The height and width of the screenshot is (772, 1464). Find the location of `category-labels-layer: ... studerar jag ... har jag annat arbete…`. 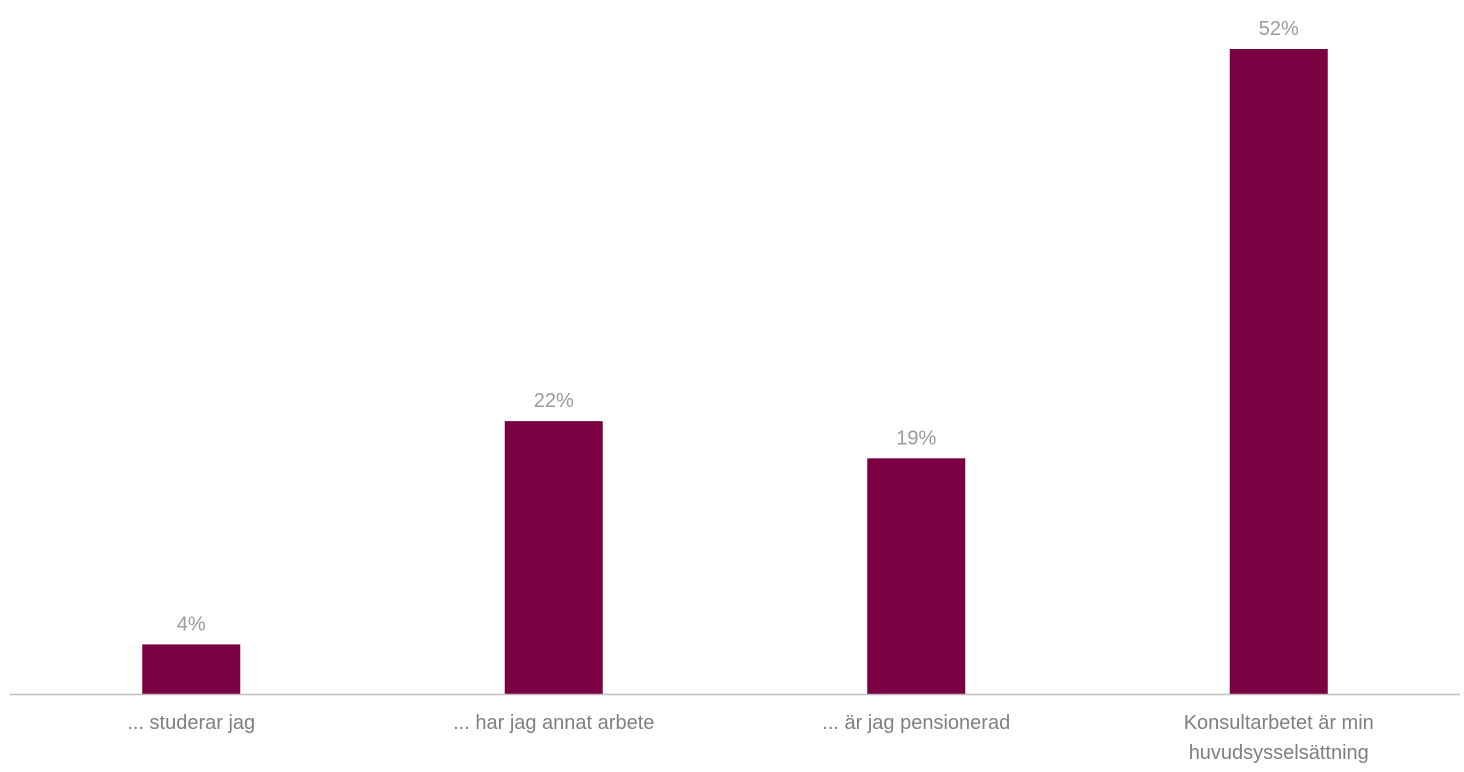

category-labels-layer: ... studerar jag ... har jag annat arbete… is located at coordinates (750, 738).